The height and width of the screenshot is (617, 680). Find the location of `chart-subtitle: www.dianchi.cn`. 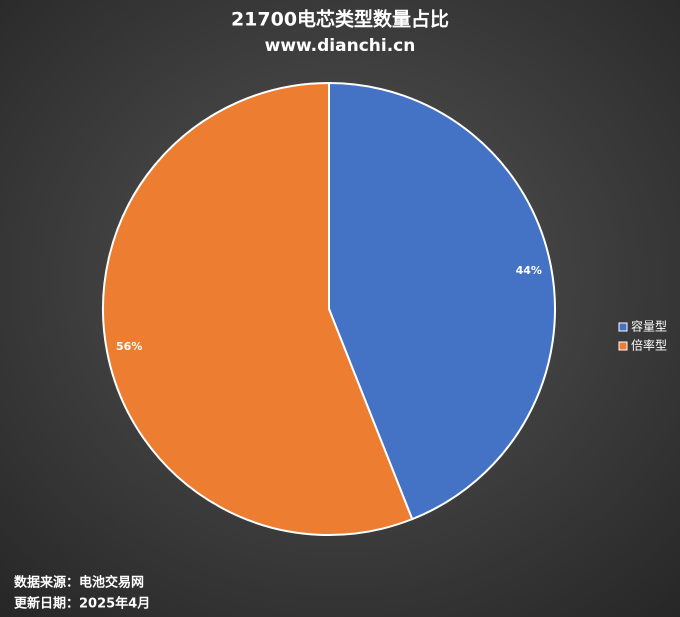

chart-subtitle: www.dianchi.cn is located at coordinates (340, 46).